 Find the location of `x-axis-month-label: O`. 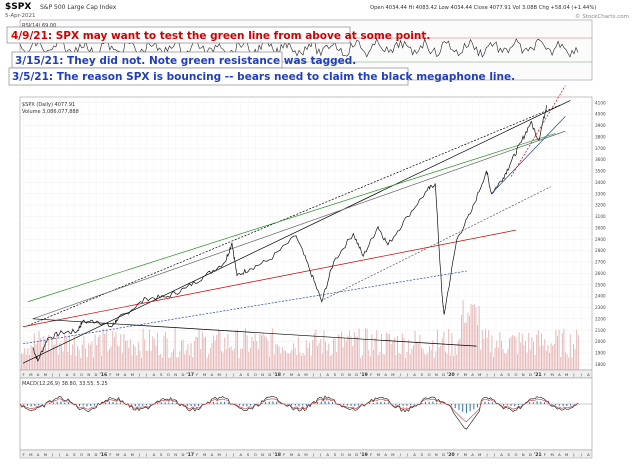

x-axis-month-label: O is located at coordinates (515, 374).